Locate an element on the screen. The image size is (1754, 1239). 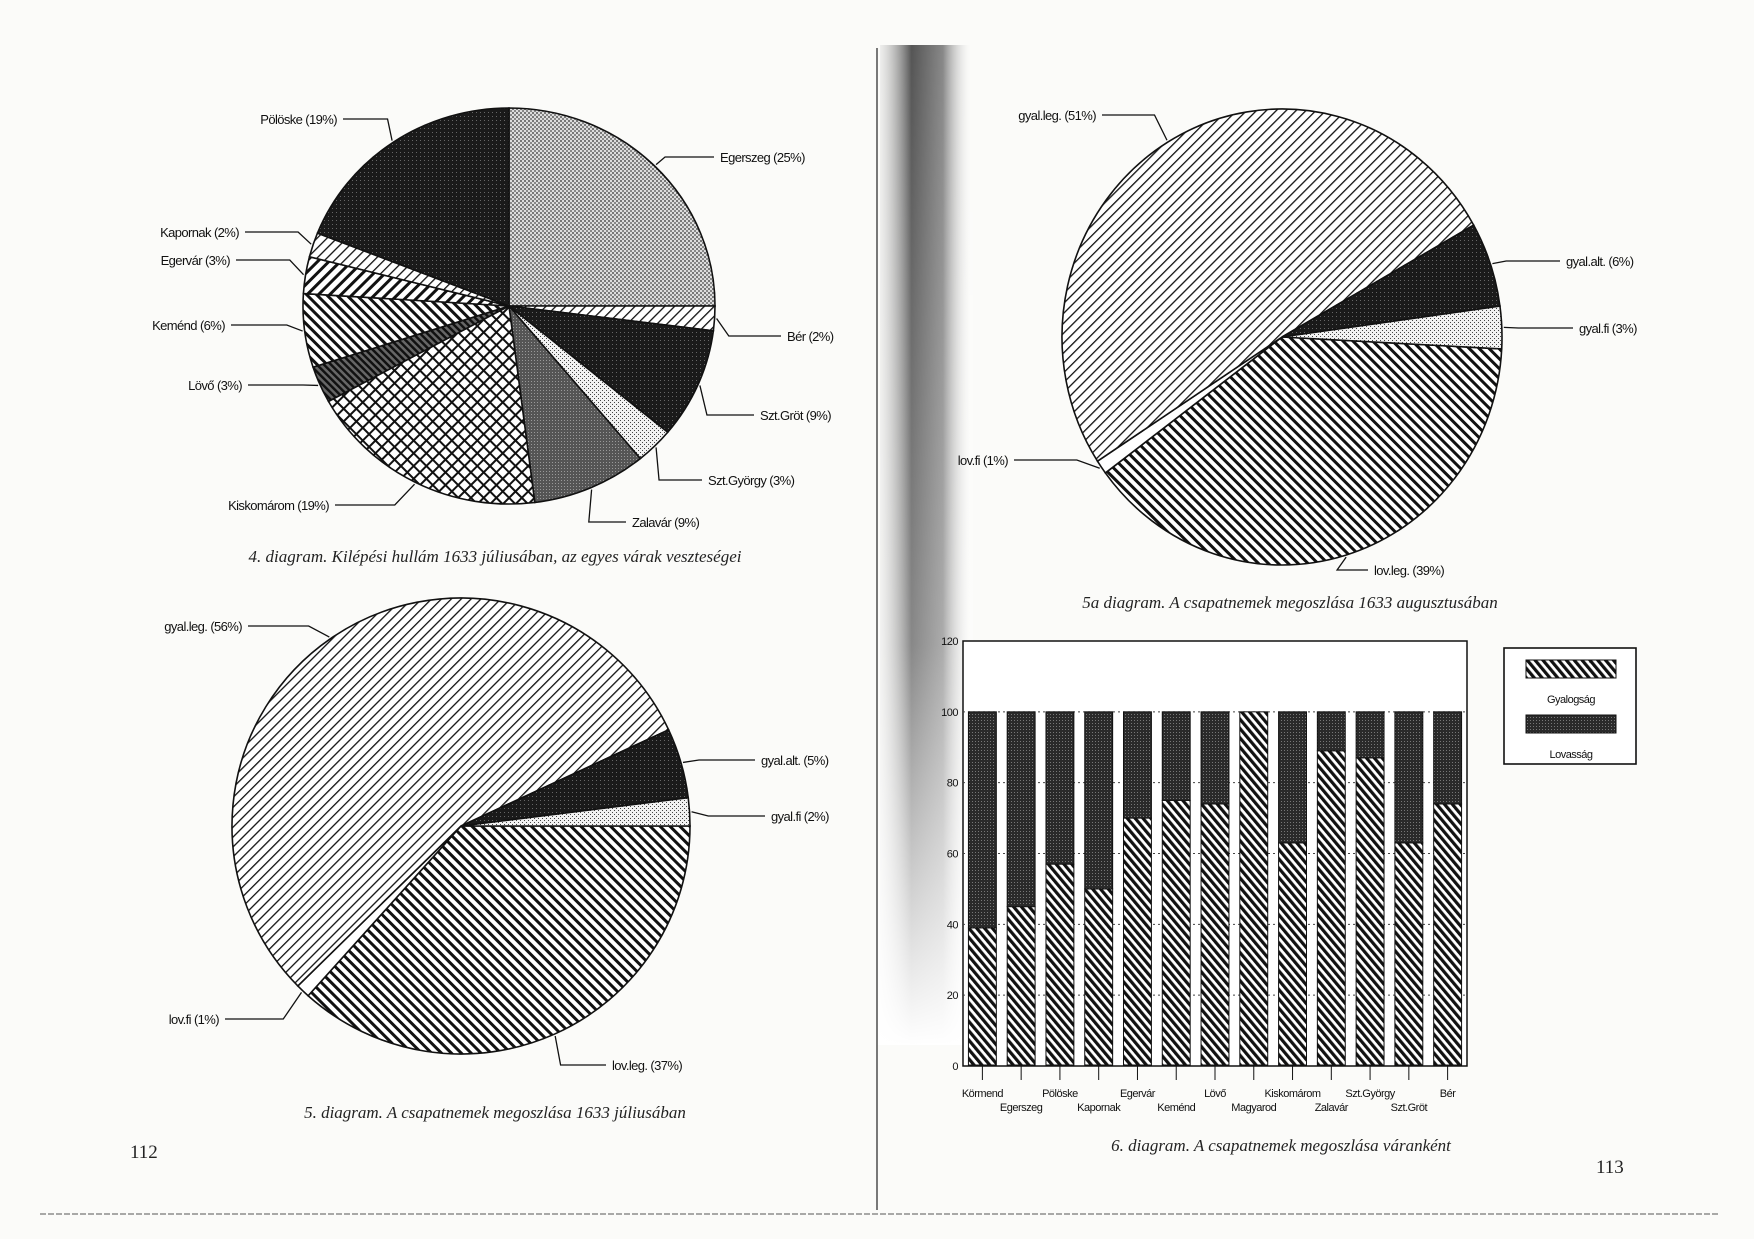
x-tick-label: Bér is located at coordinates (1448, 1094).